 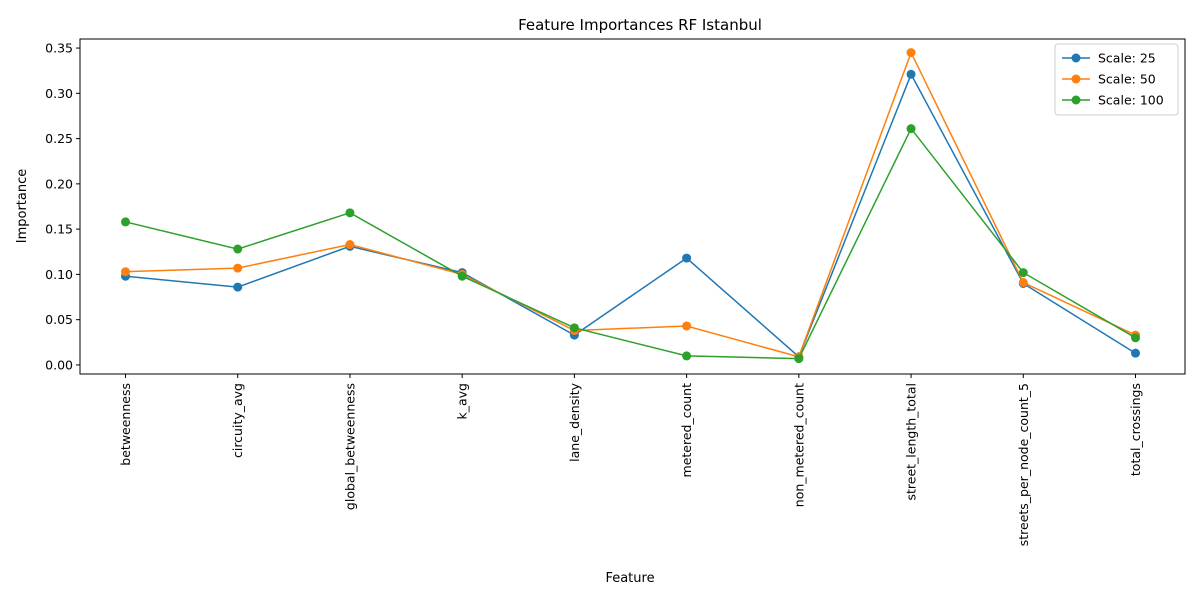 I want to click on x-tick-label: streets_per_node_count_5, so click(x=1023, y=464).